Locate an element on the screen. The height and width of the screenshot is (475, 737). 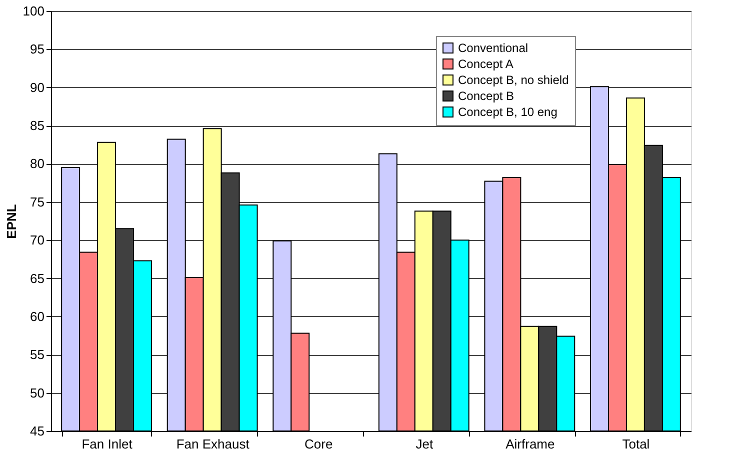
y-tick-label: 65 is located at coordinates (37, 278).